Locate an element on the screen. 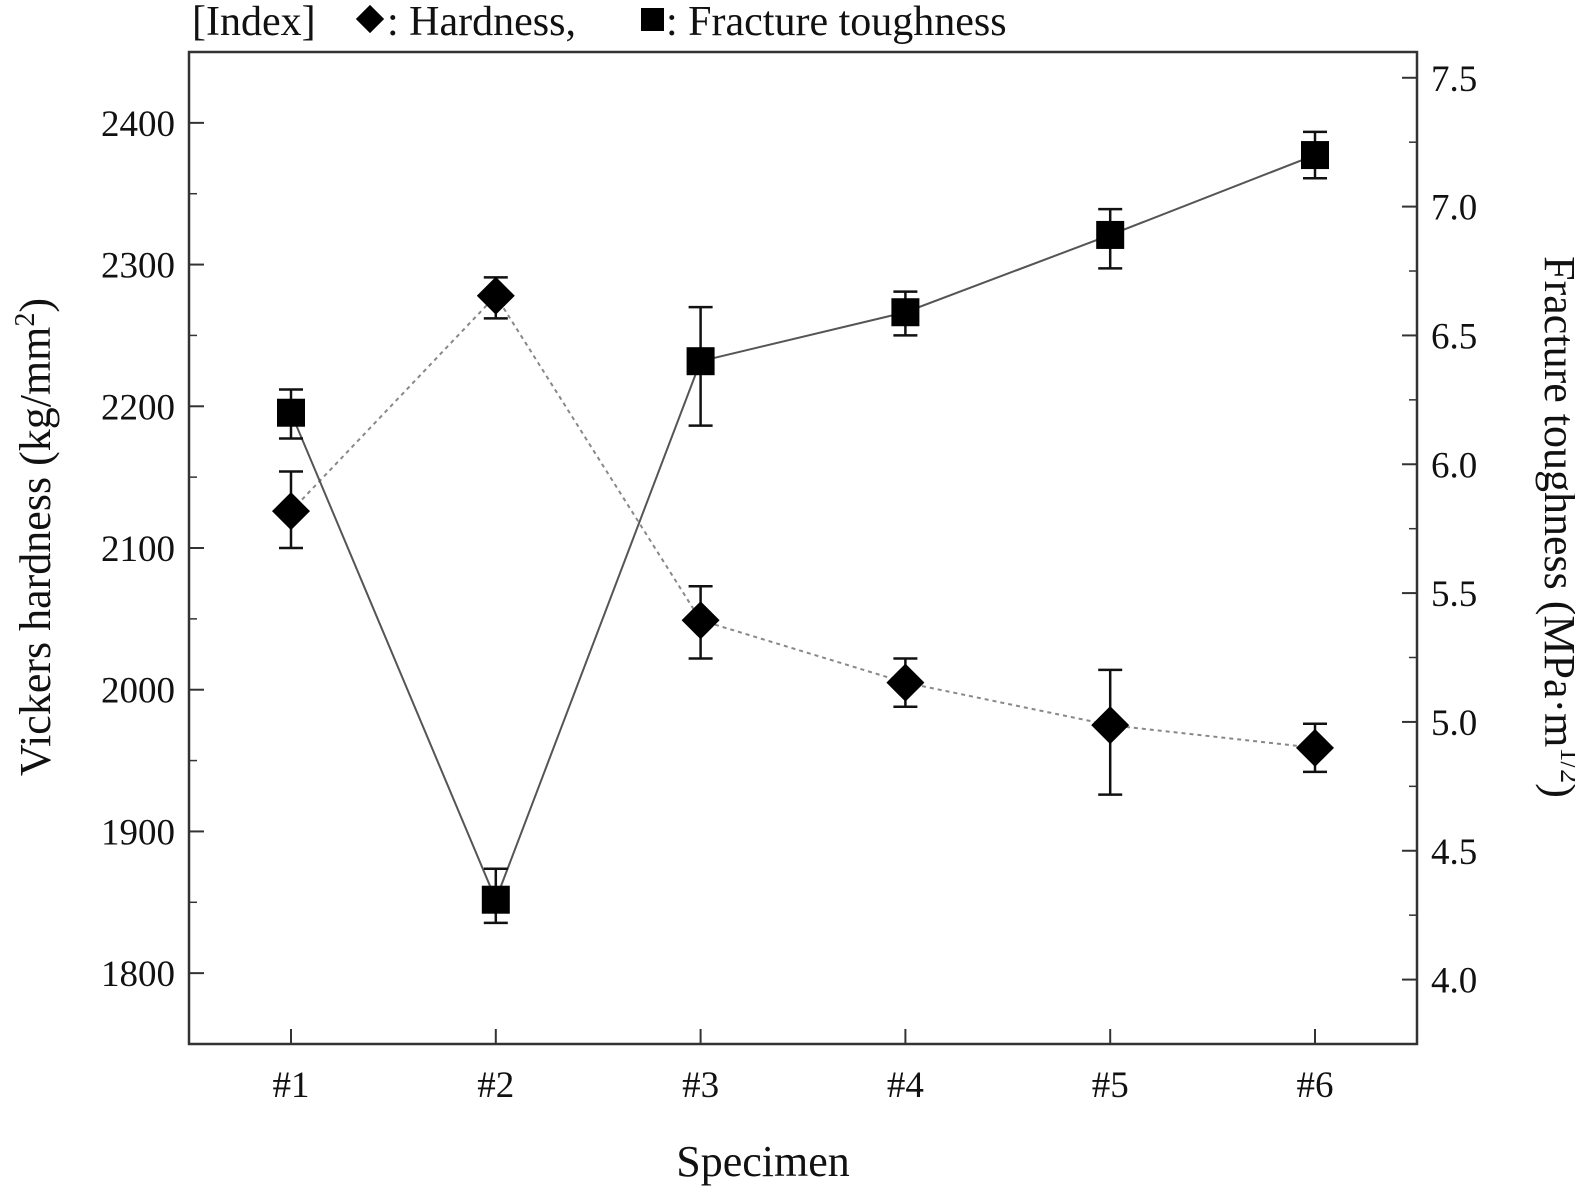  x-axis-ticks: #1 #2 #3 #4 #5 #6 is located at coordinates (803, 1067).